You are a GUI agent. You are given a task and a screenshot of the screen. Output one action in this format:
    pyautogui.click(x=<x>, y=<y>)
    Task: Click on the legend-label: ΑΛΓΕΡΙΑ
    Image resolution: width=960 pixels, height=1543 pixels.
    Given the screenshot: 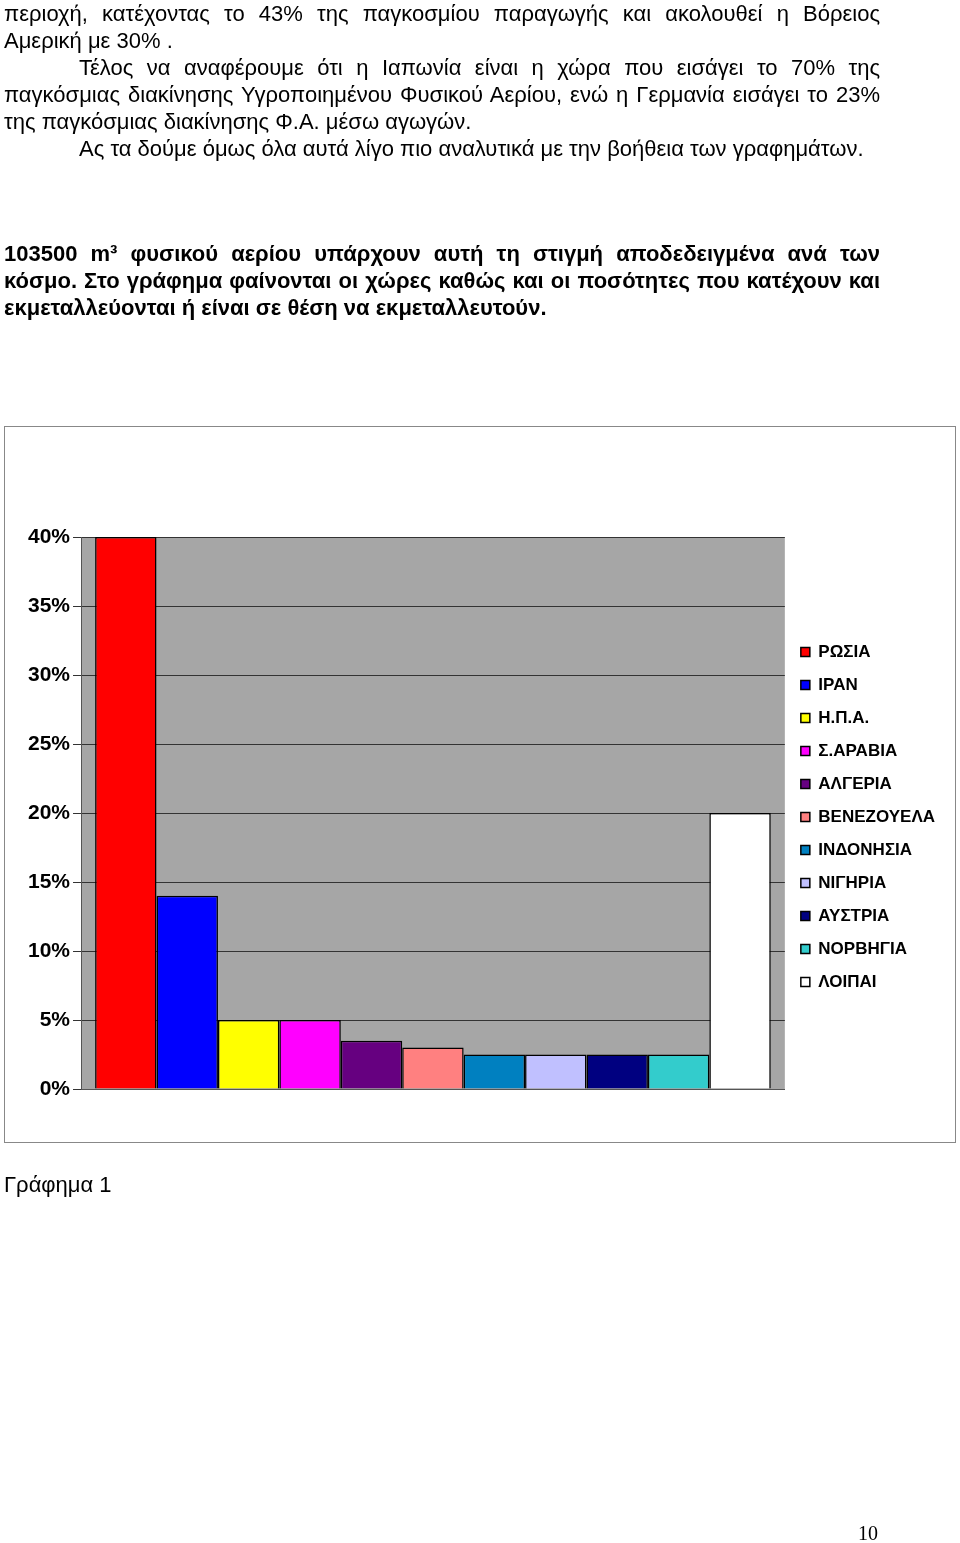 What is the action you would take?
    pyautogui.click(x=855, y=783)
    